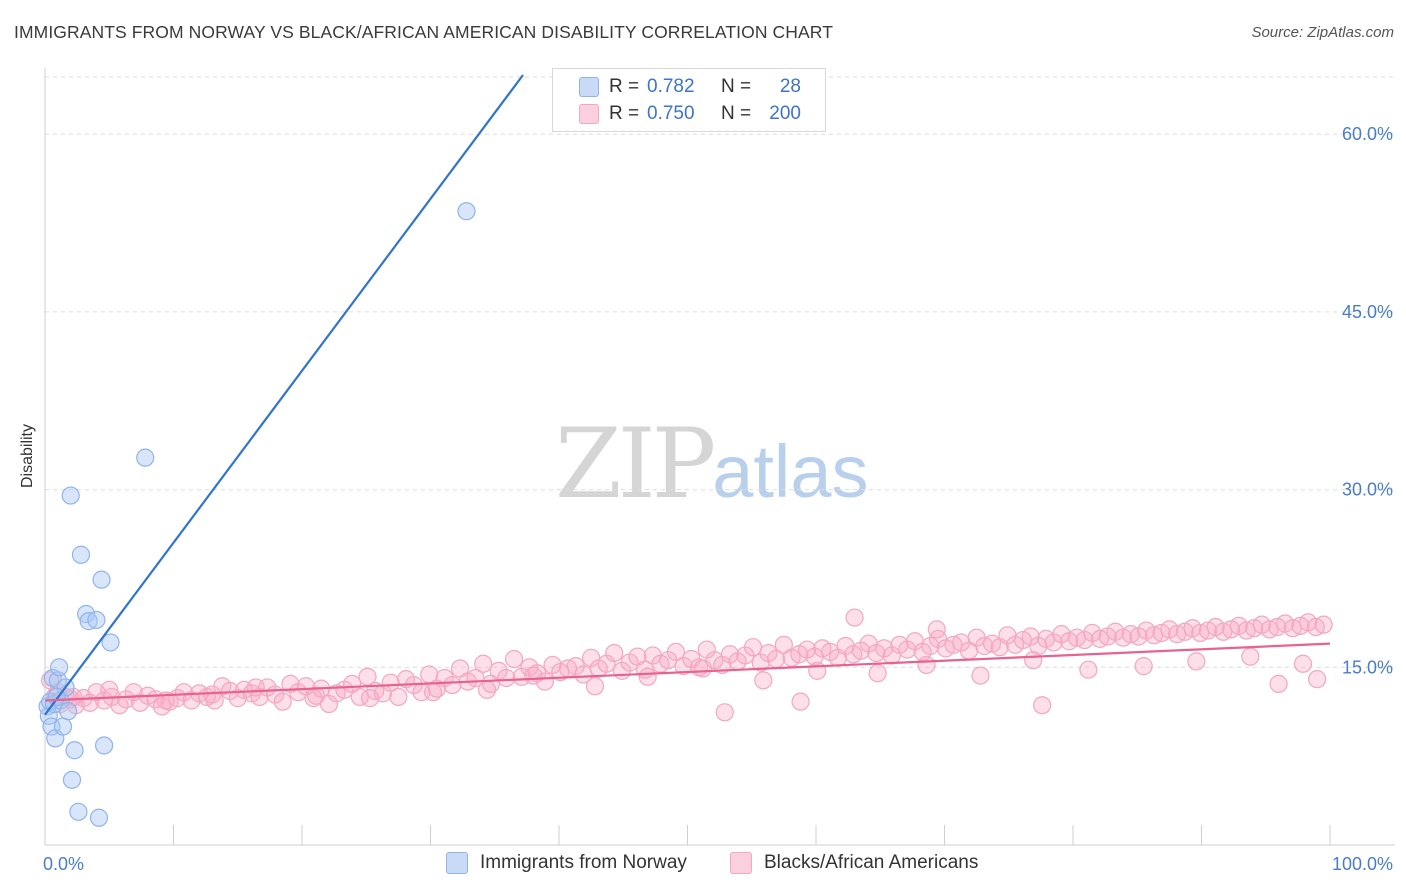  I want to click on watermark-zip: ZIP, so click(635, 464).